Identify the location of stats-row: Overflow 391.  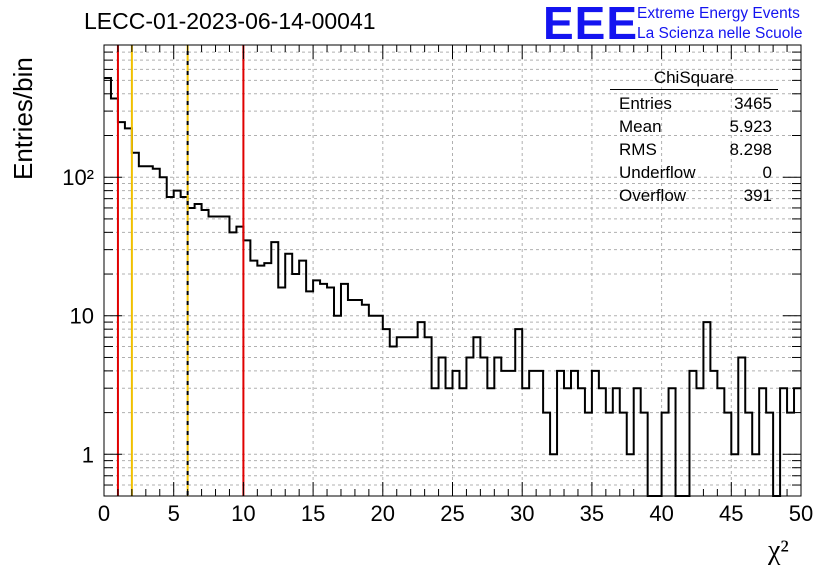
(694, 195).